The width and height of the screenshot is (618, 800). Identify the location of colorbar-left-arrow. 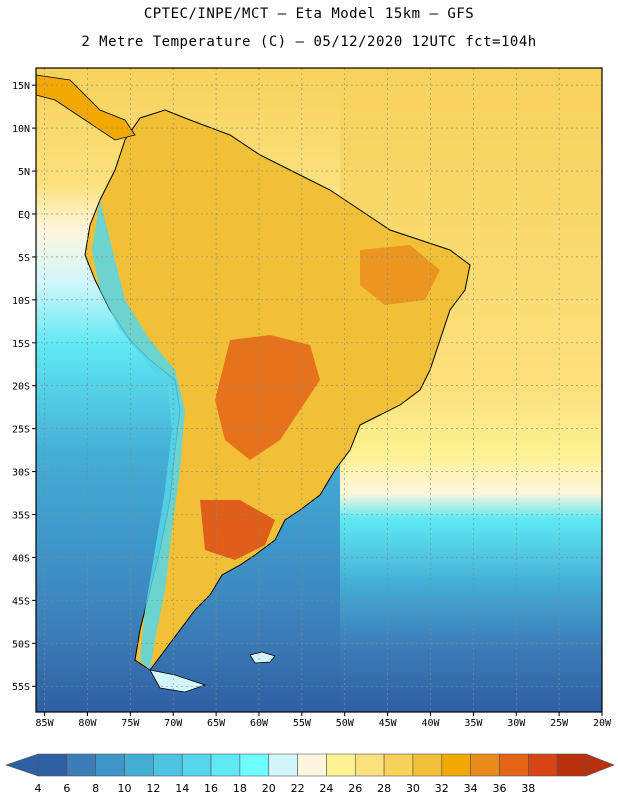
(22, 765).